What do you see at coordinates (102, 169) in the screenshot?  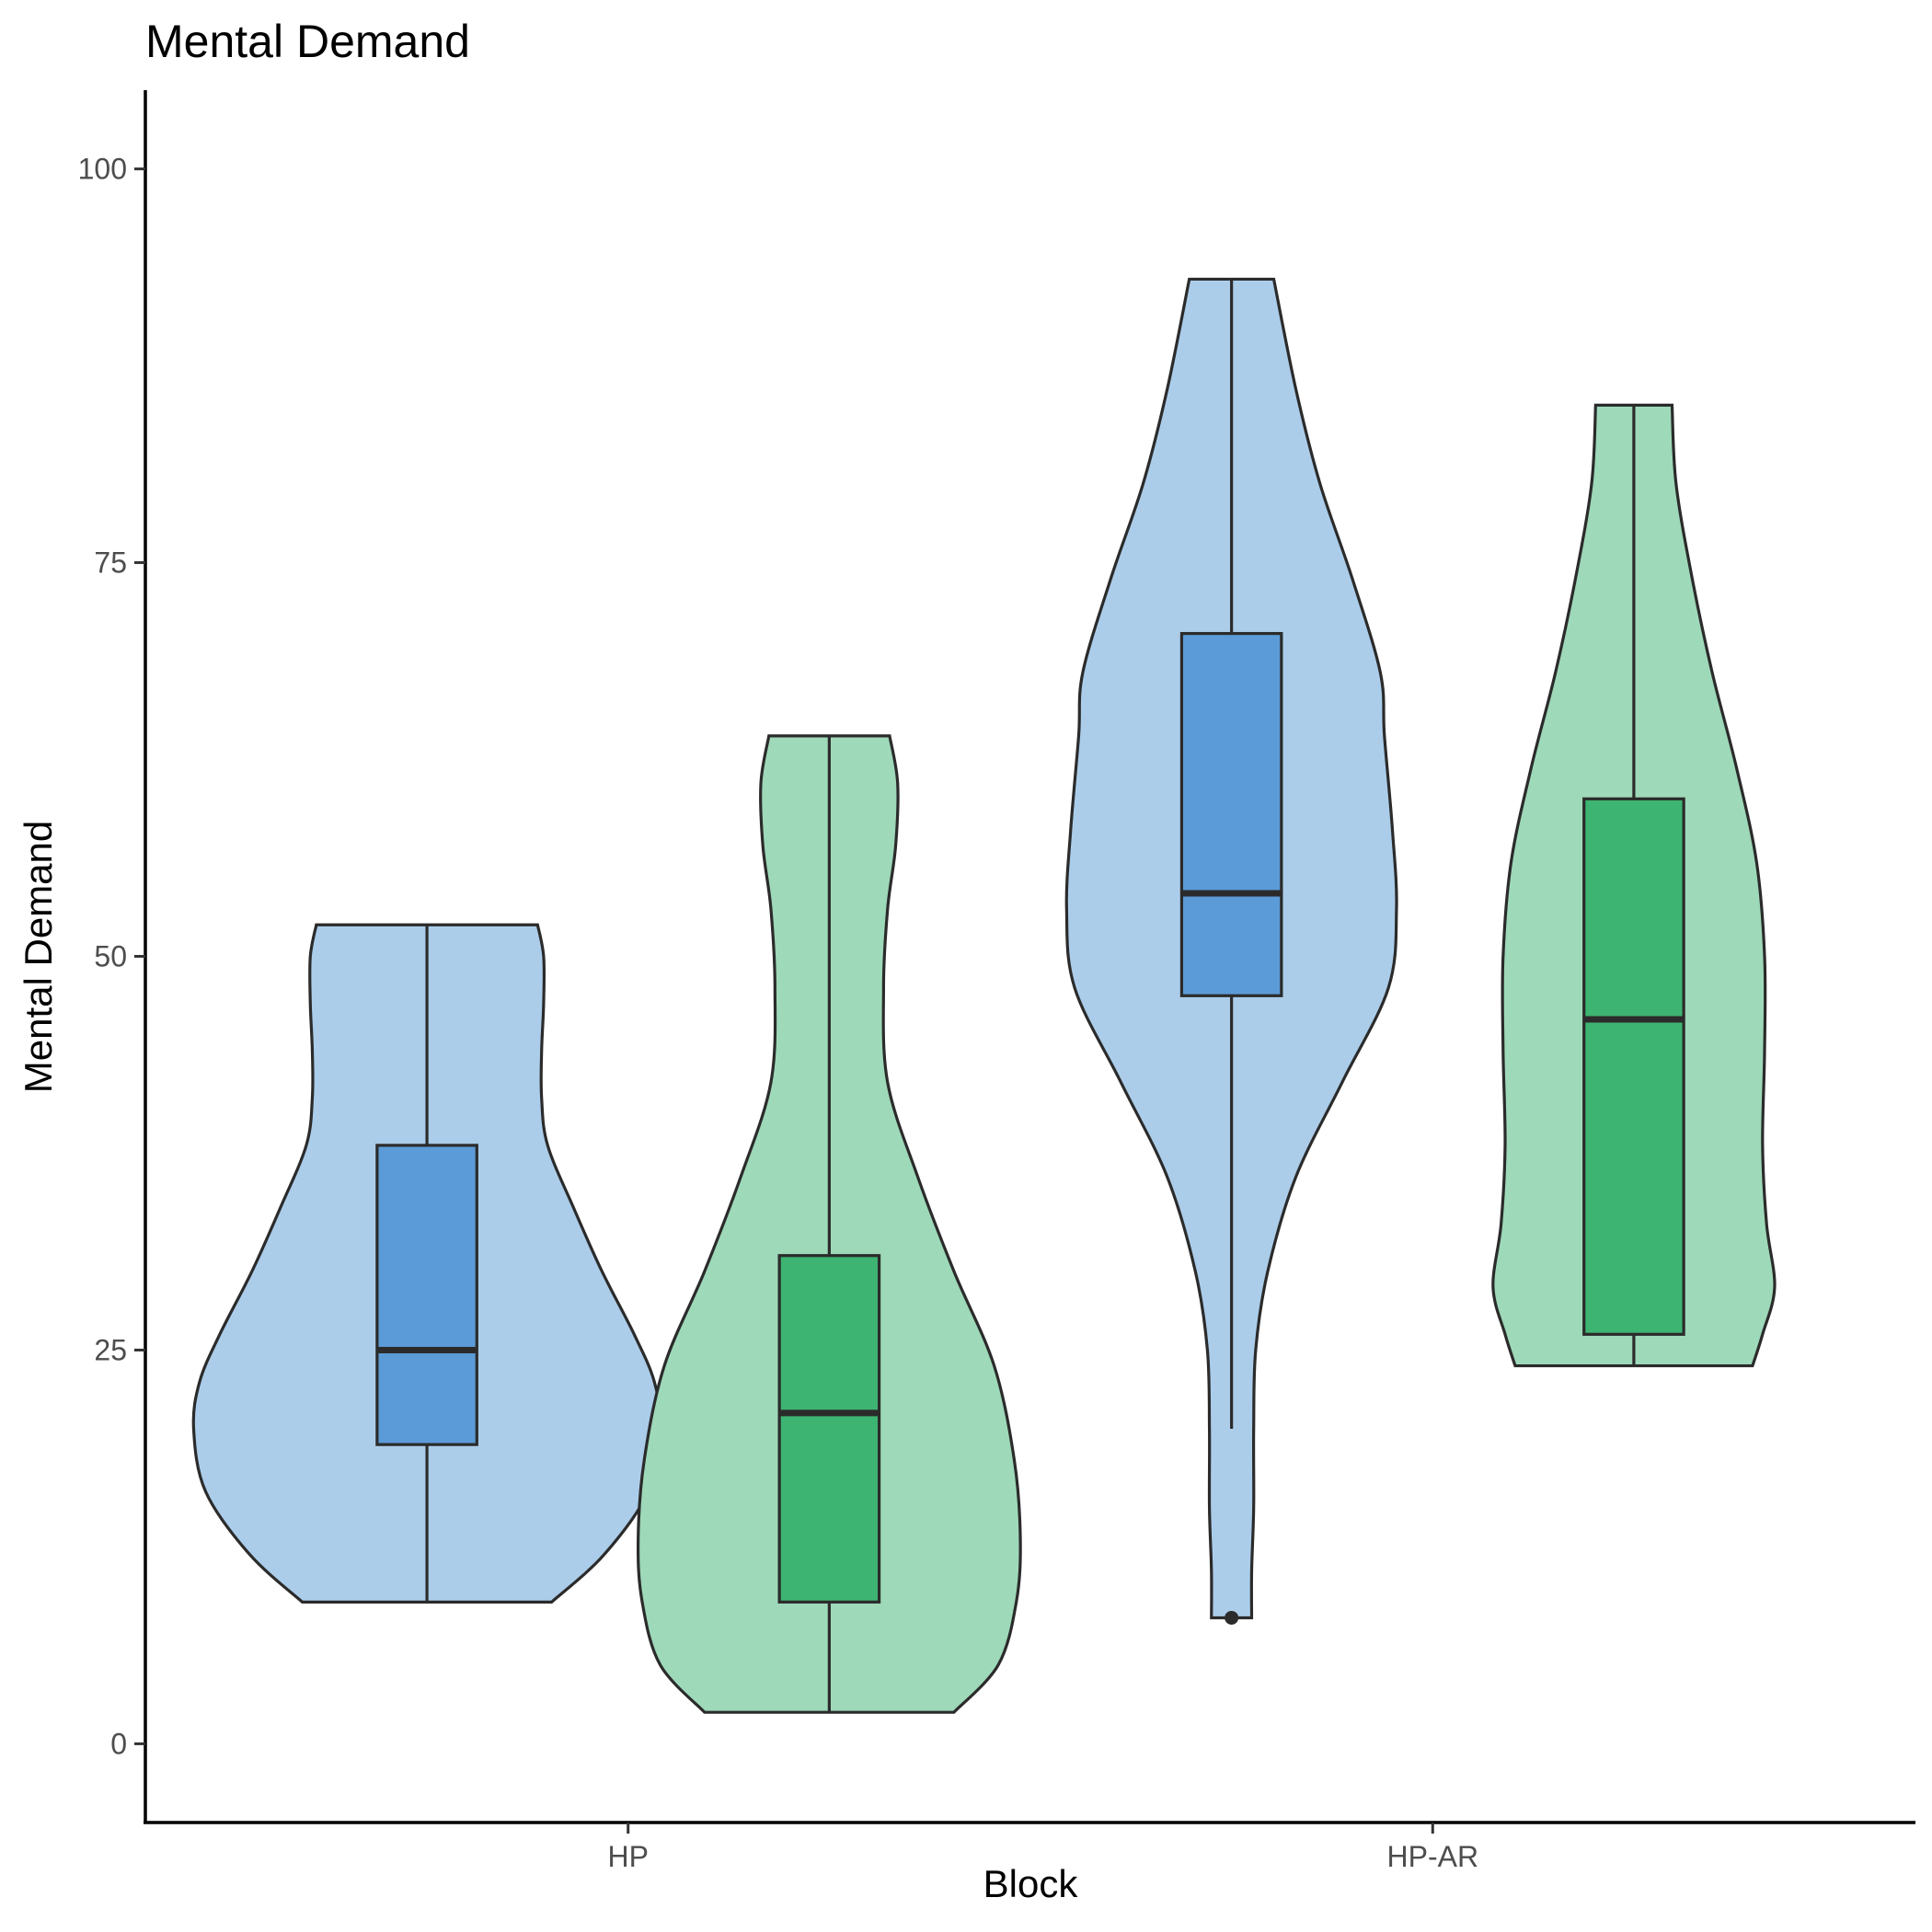 I see `y-tick-label: 100` at bounding box center [102, 169].